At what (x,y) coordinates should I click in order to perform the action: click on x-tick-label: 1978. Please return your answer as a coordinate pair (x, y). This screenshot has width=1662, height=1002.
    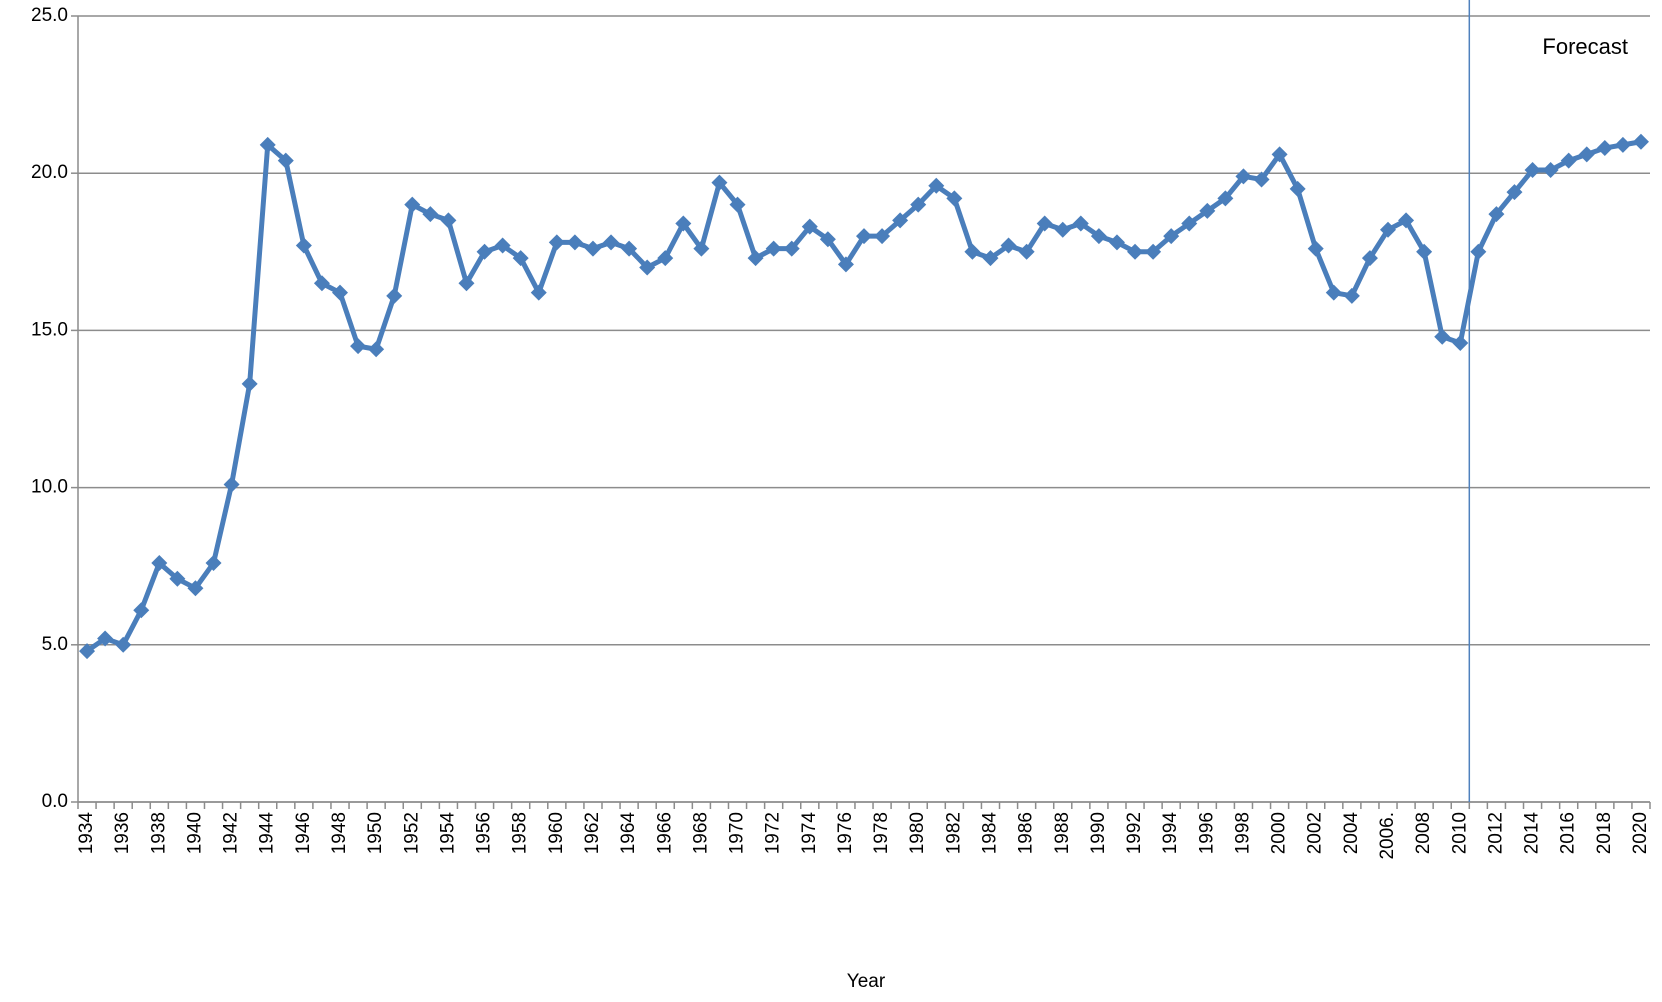
    Looking at the image, I should click on (881, 833).